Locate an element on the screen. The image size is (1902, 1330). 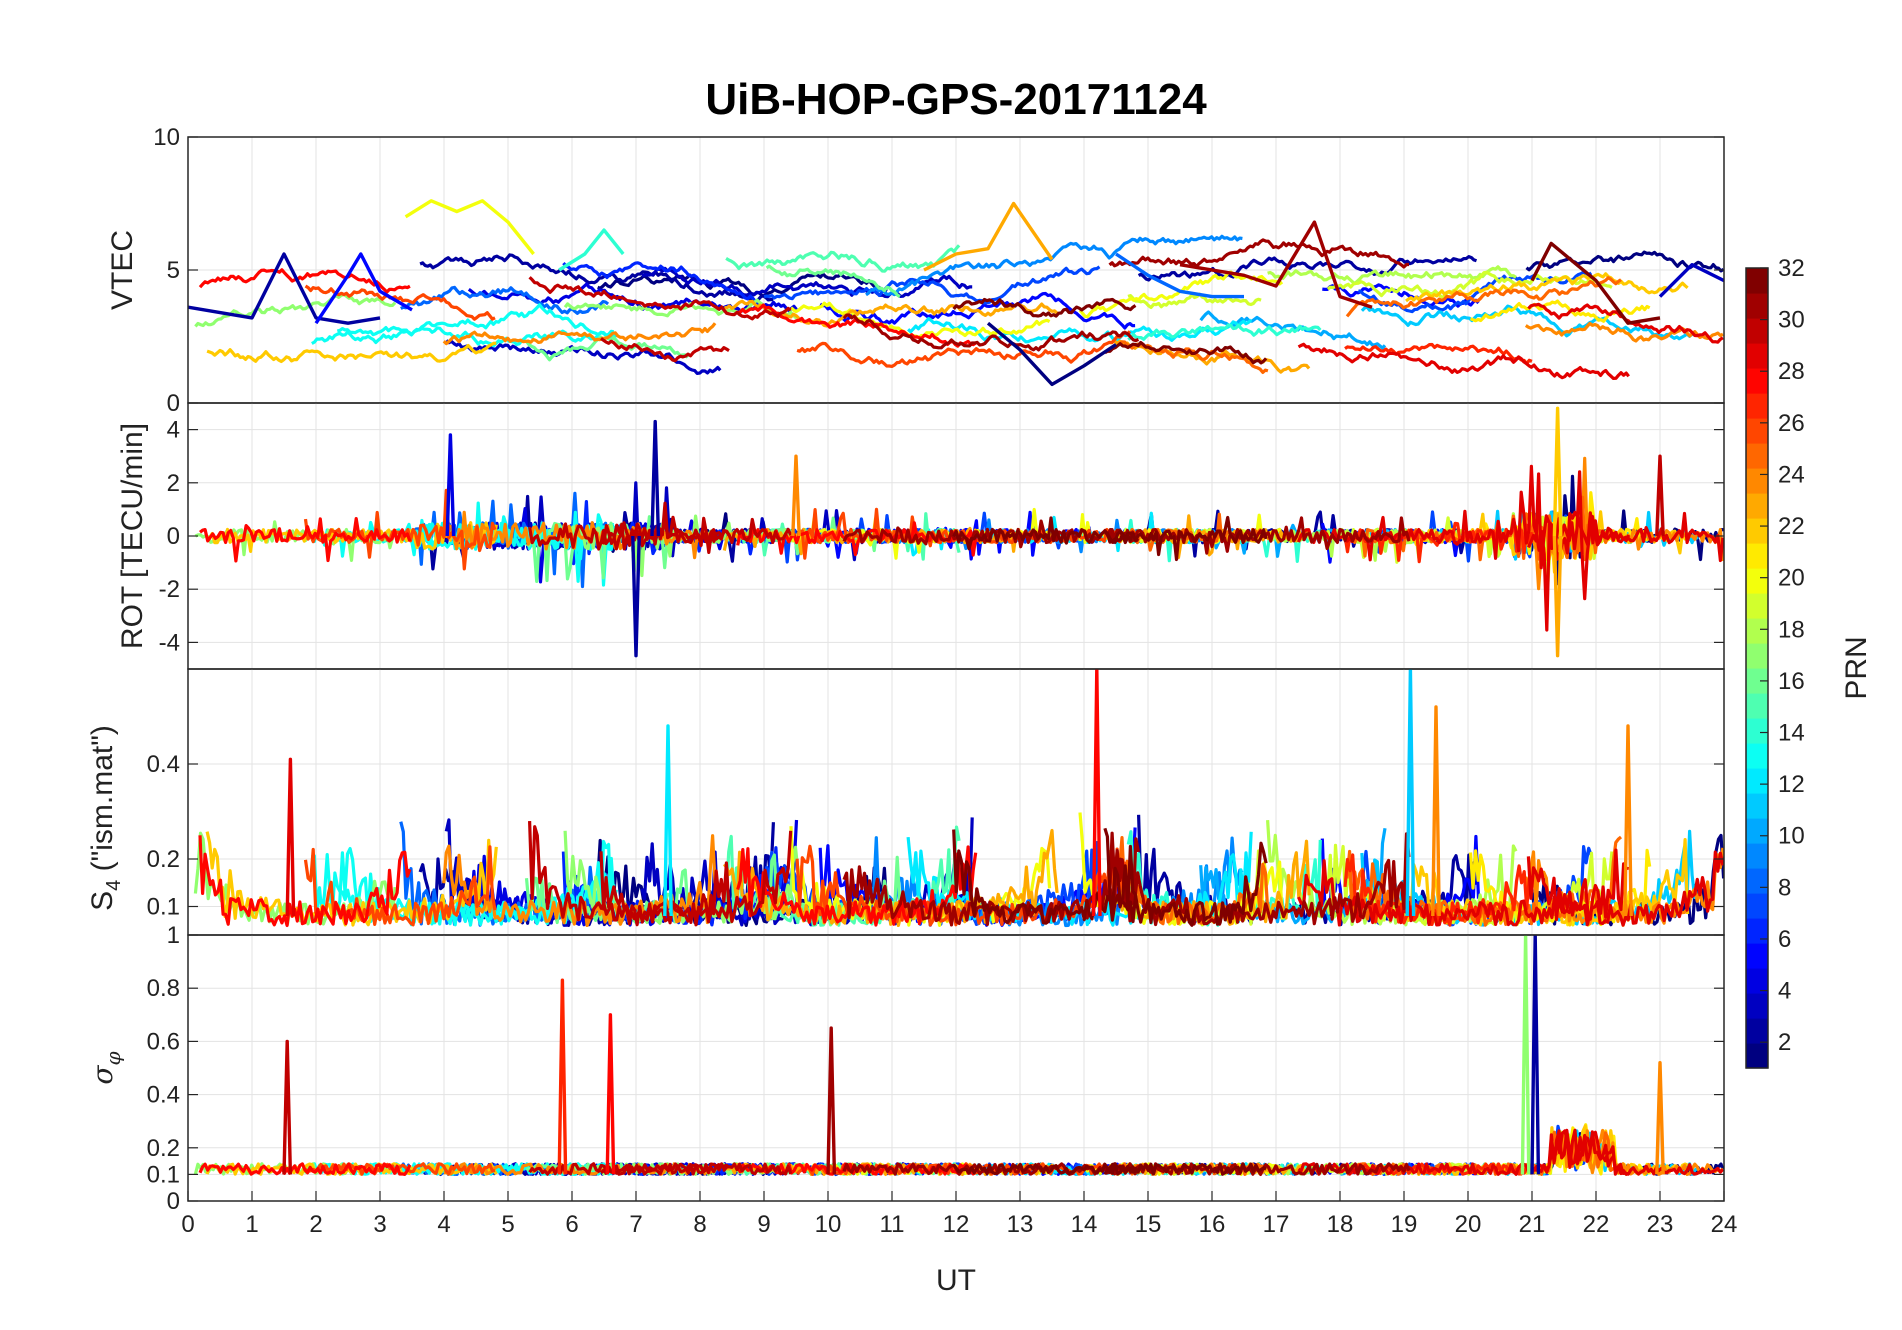
sigma-y-label: σφ is located at coordinates (105, 1067).